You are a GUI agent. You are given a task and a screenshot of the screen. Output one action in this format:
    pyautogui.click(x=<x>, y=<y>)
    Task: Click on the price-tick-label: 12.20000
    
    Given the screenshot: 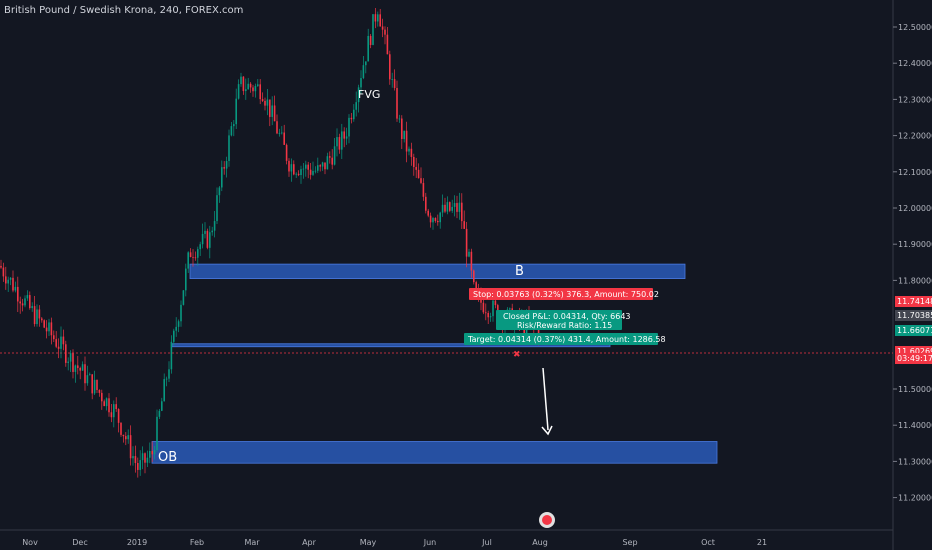 What is the action you would take?
    pyautogui.click(x=915, y=136)
    